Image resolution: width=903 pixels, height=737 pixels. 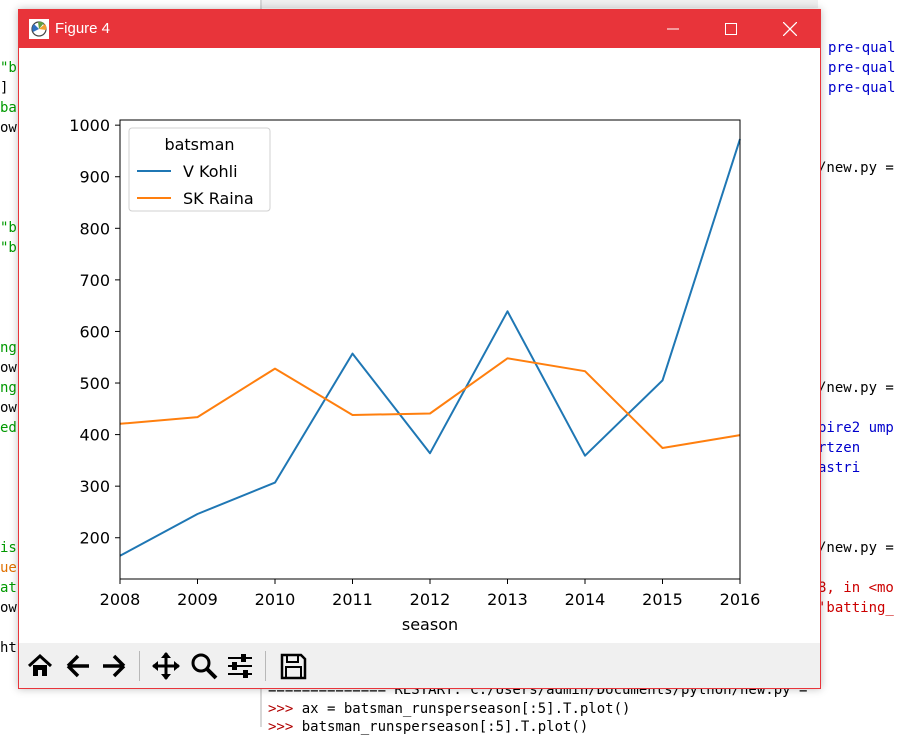 I want to click on editor-code-line: is, so click(x=8, y=548).